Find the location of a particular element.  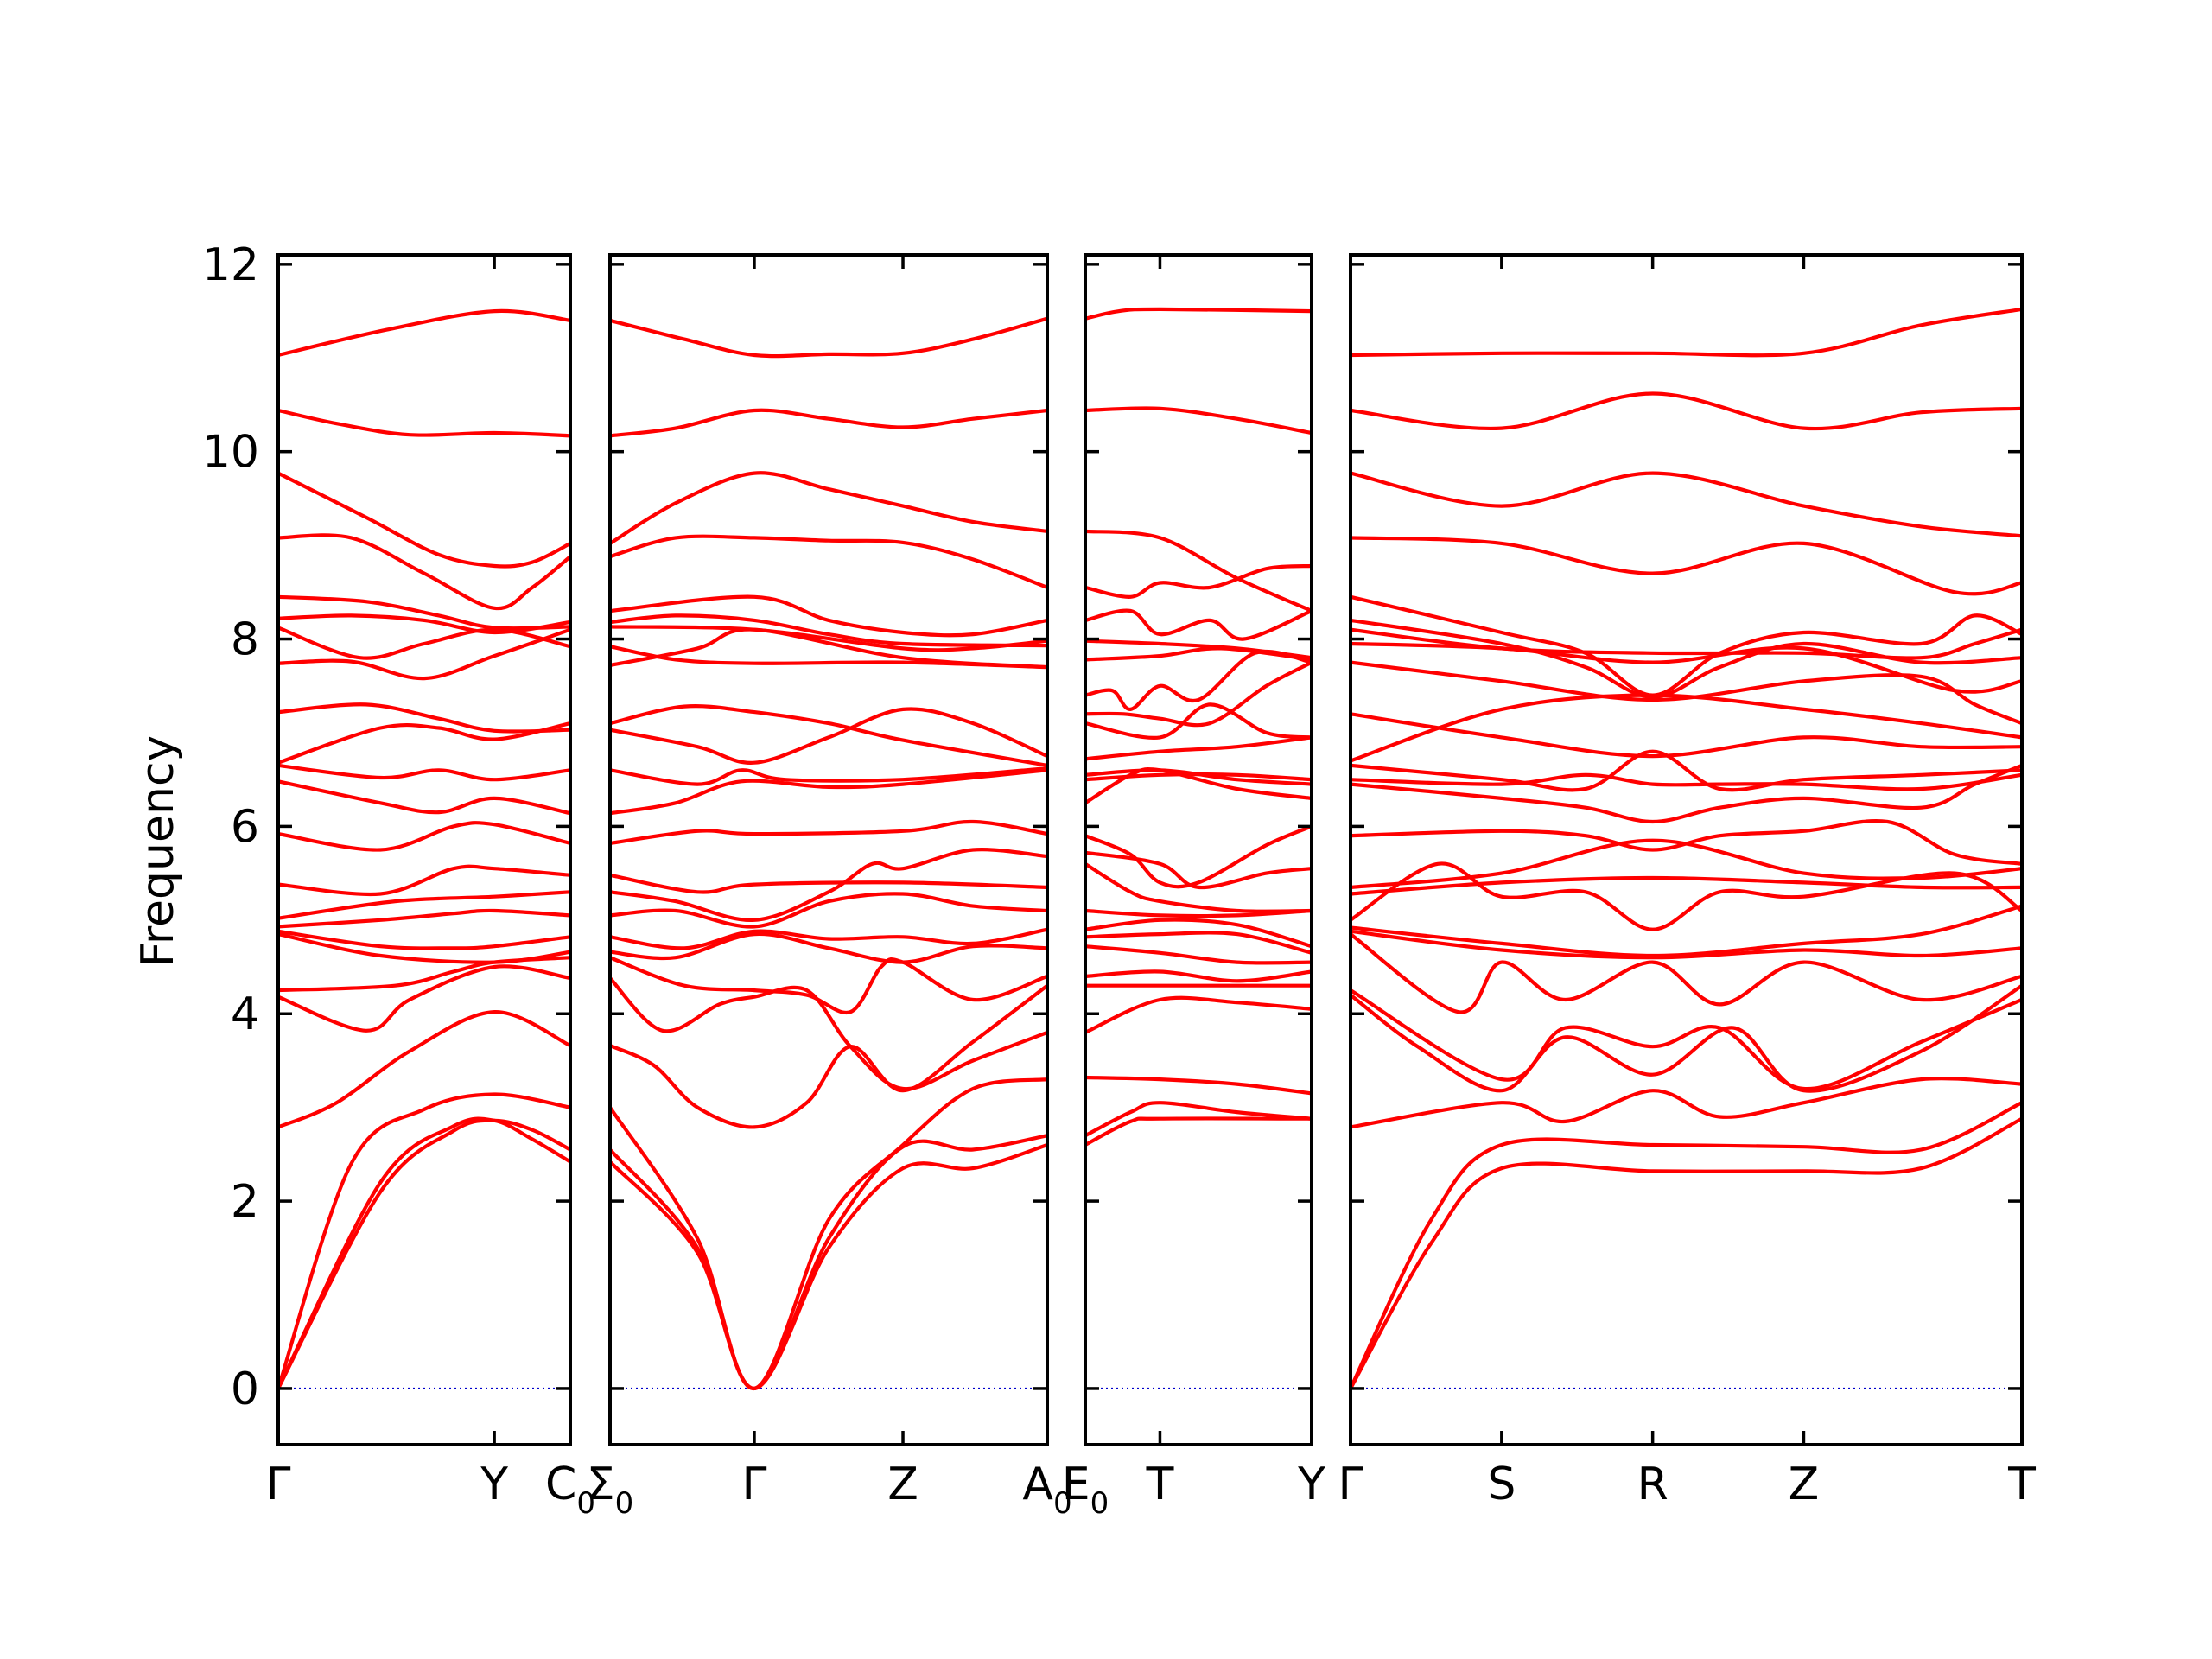

kpoint-label: S is located at coordinates (1501, 1484).